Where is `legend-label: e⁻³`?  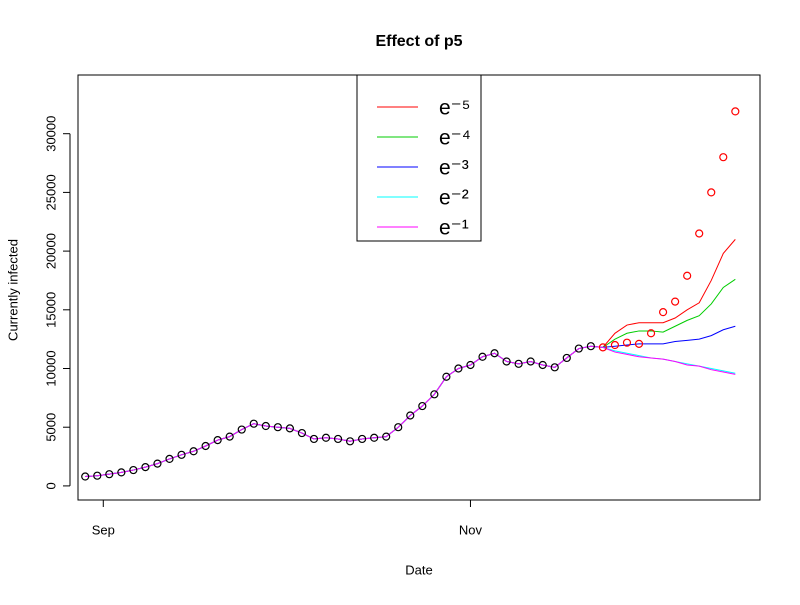
legend-label: e⁻³ is located at coordinates (454, 168).